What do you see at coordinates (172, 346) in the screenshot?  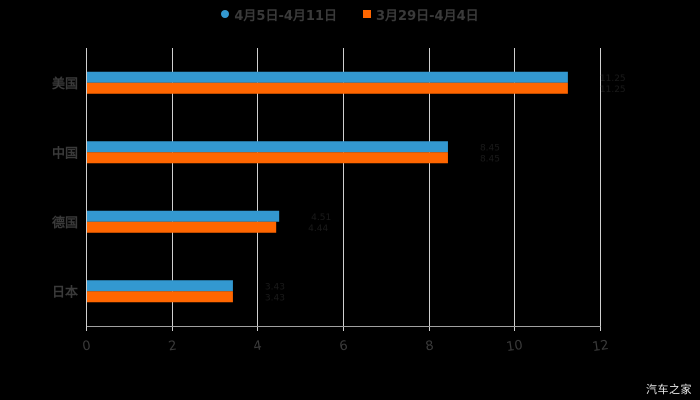 I see `x-tick-label: 2` at bounding box center [172, 346].